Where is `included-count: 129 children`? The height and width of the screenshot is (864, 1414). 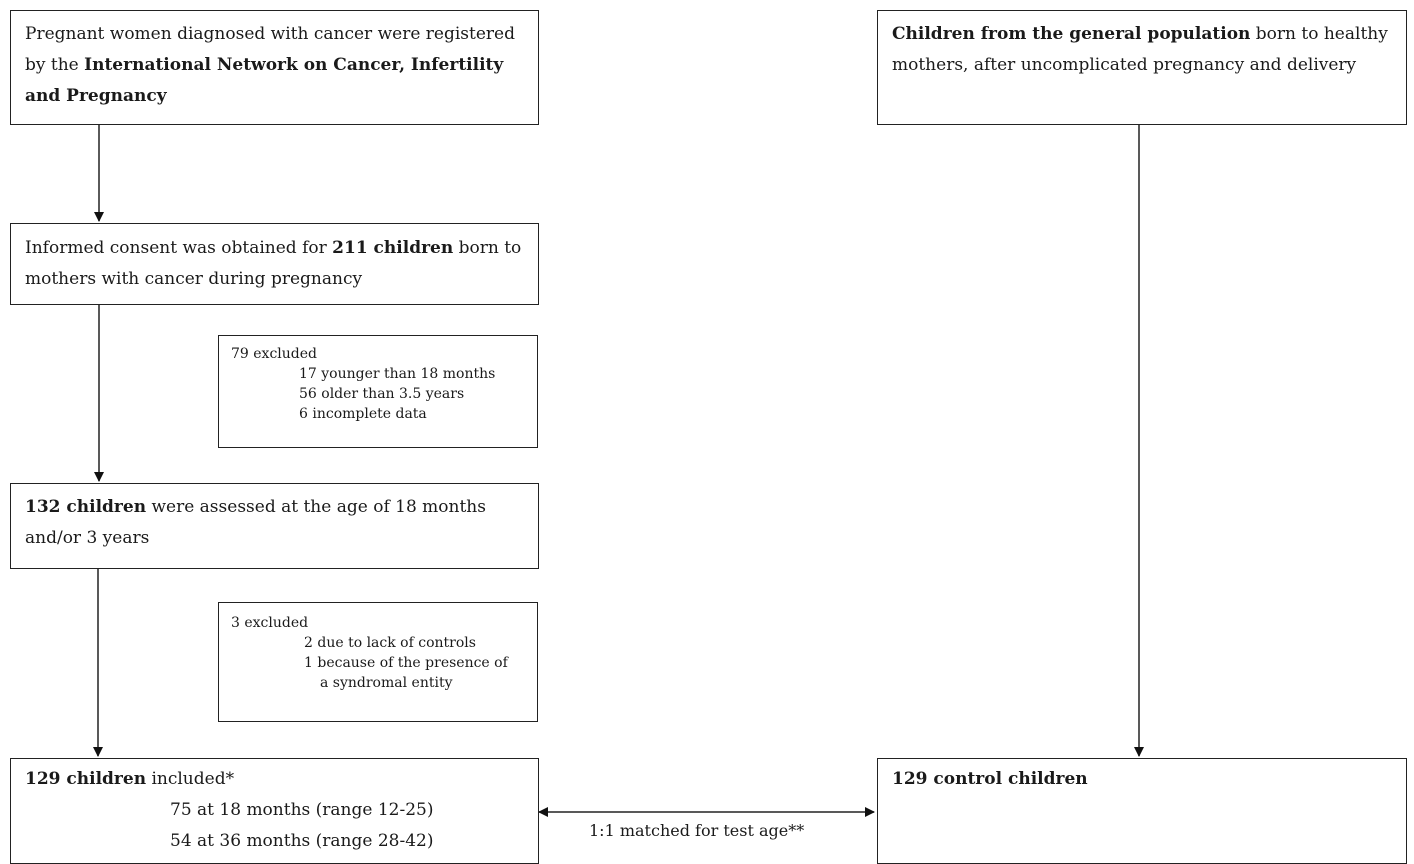 included-count: 129 children is located at coordinates (86, 779).